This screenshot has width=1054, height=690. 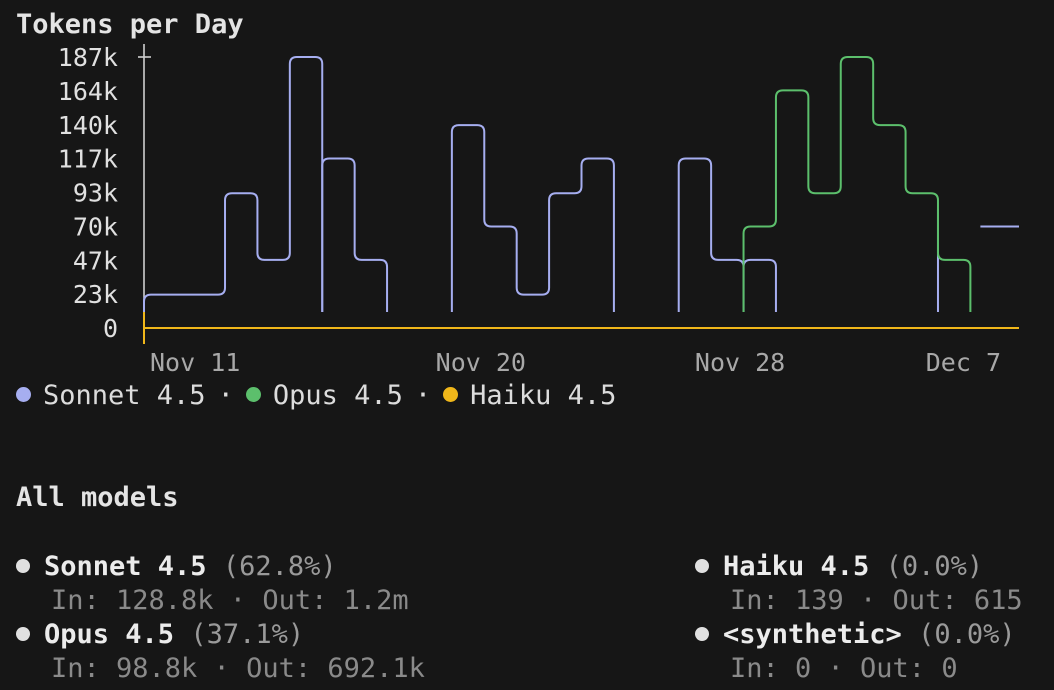 What do you see at coordinates (280, 566) in the screenshot?
I see `model-share: (62.8%)` at bounding box center [280, 566].